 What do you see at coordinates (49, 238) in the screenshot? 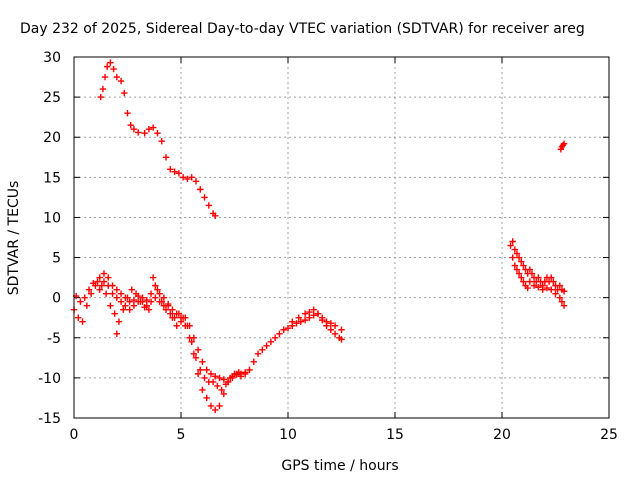
I see `y-tick-labels: -15 -10 -5 0 5 10 15 20 25 30` at bounding box center [49, 238].